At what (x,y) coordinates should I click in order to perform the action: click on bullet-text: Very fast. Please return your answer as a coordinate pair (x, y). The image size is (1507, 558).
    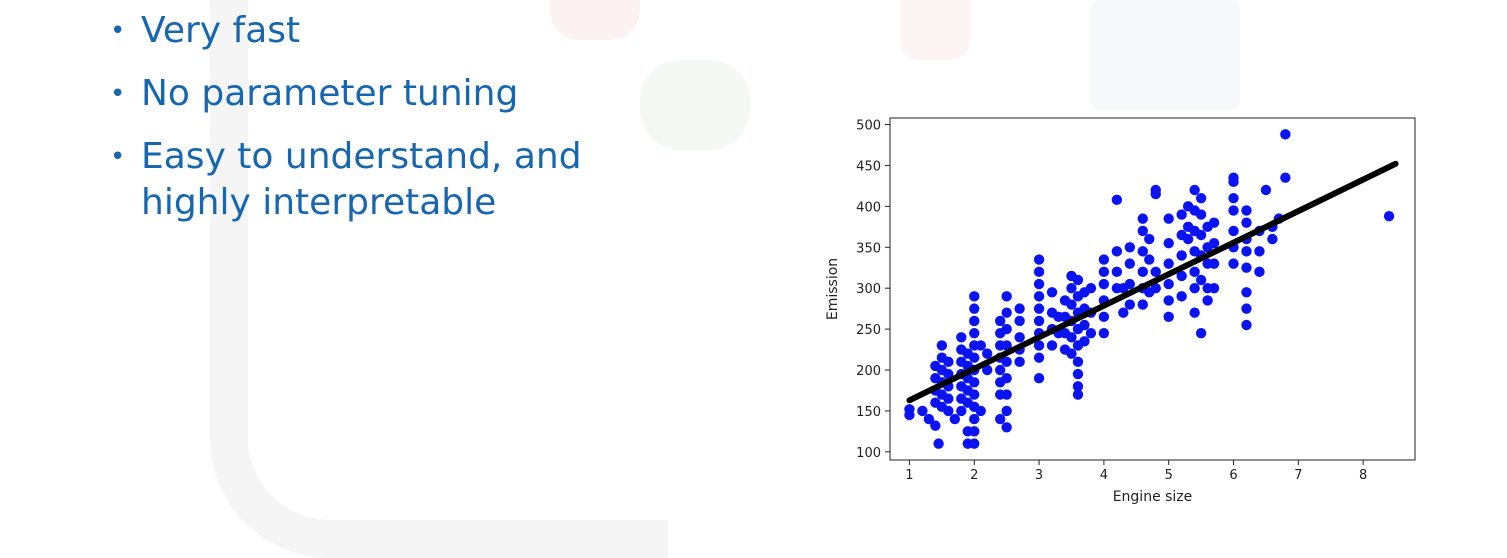
    Looking at the image, I should click on (221, 30).